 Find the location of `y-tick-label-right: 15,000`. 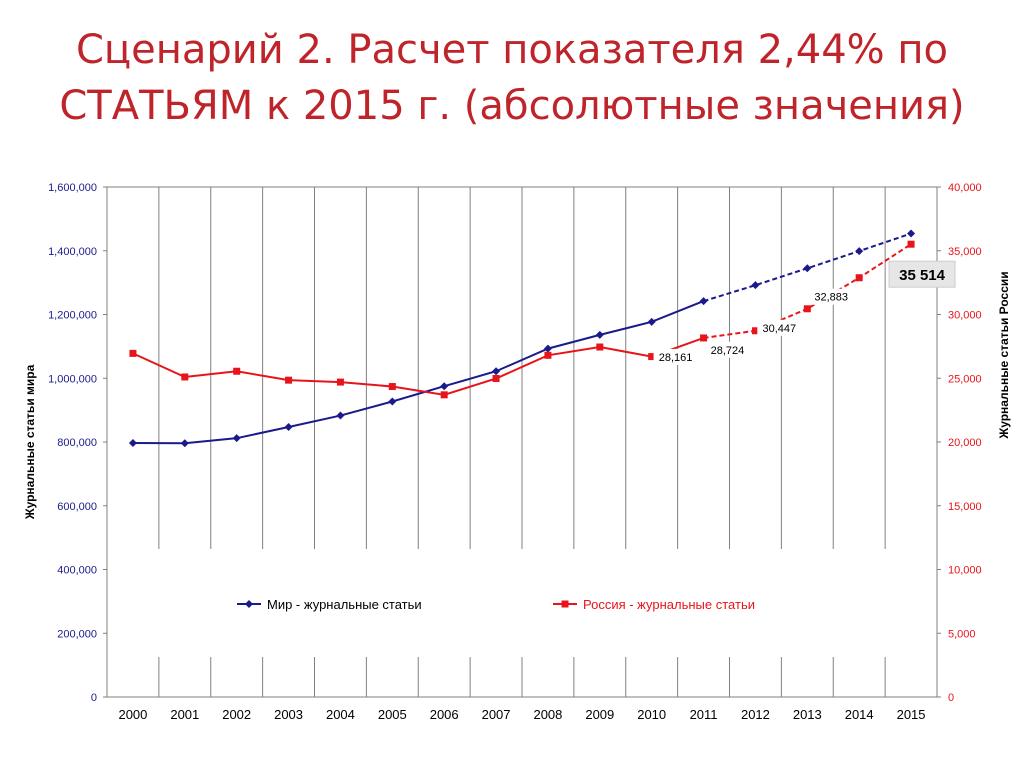

y-tick-label-right: 15,000 is located at coordinates (965, 507).